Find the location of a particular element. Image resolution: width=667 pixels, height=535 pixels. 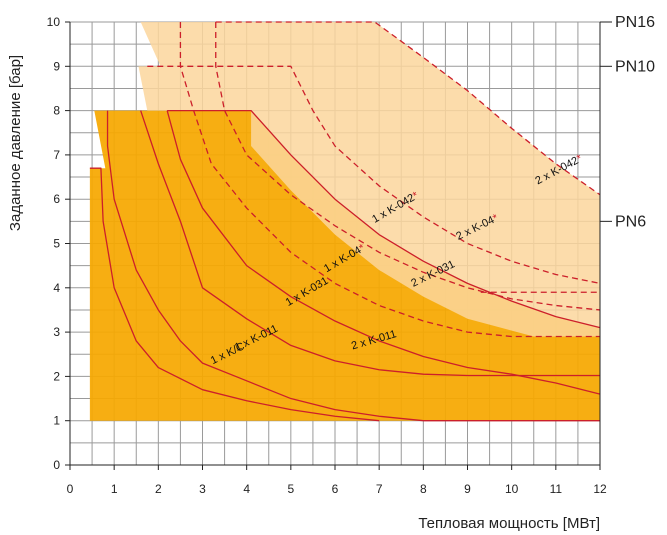

y-tick-label: 3 is located at coordinates (56, 332).